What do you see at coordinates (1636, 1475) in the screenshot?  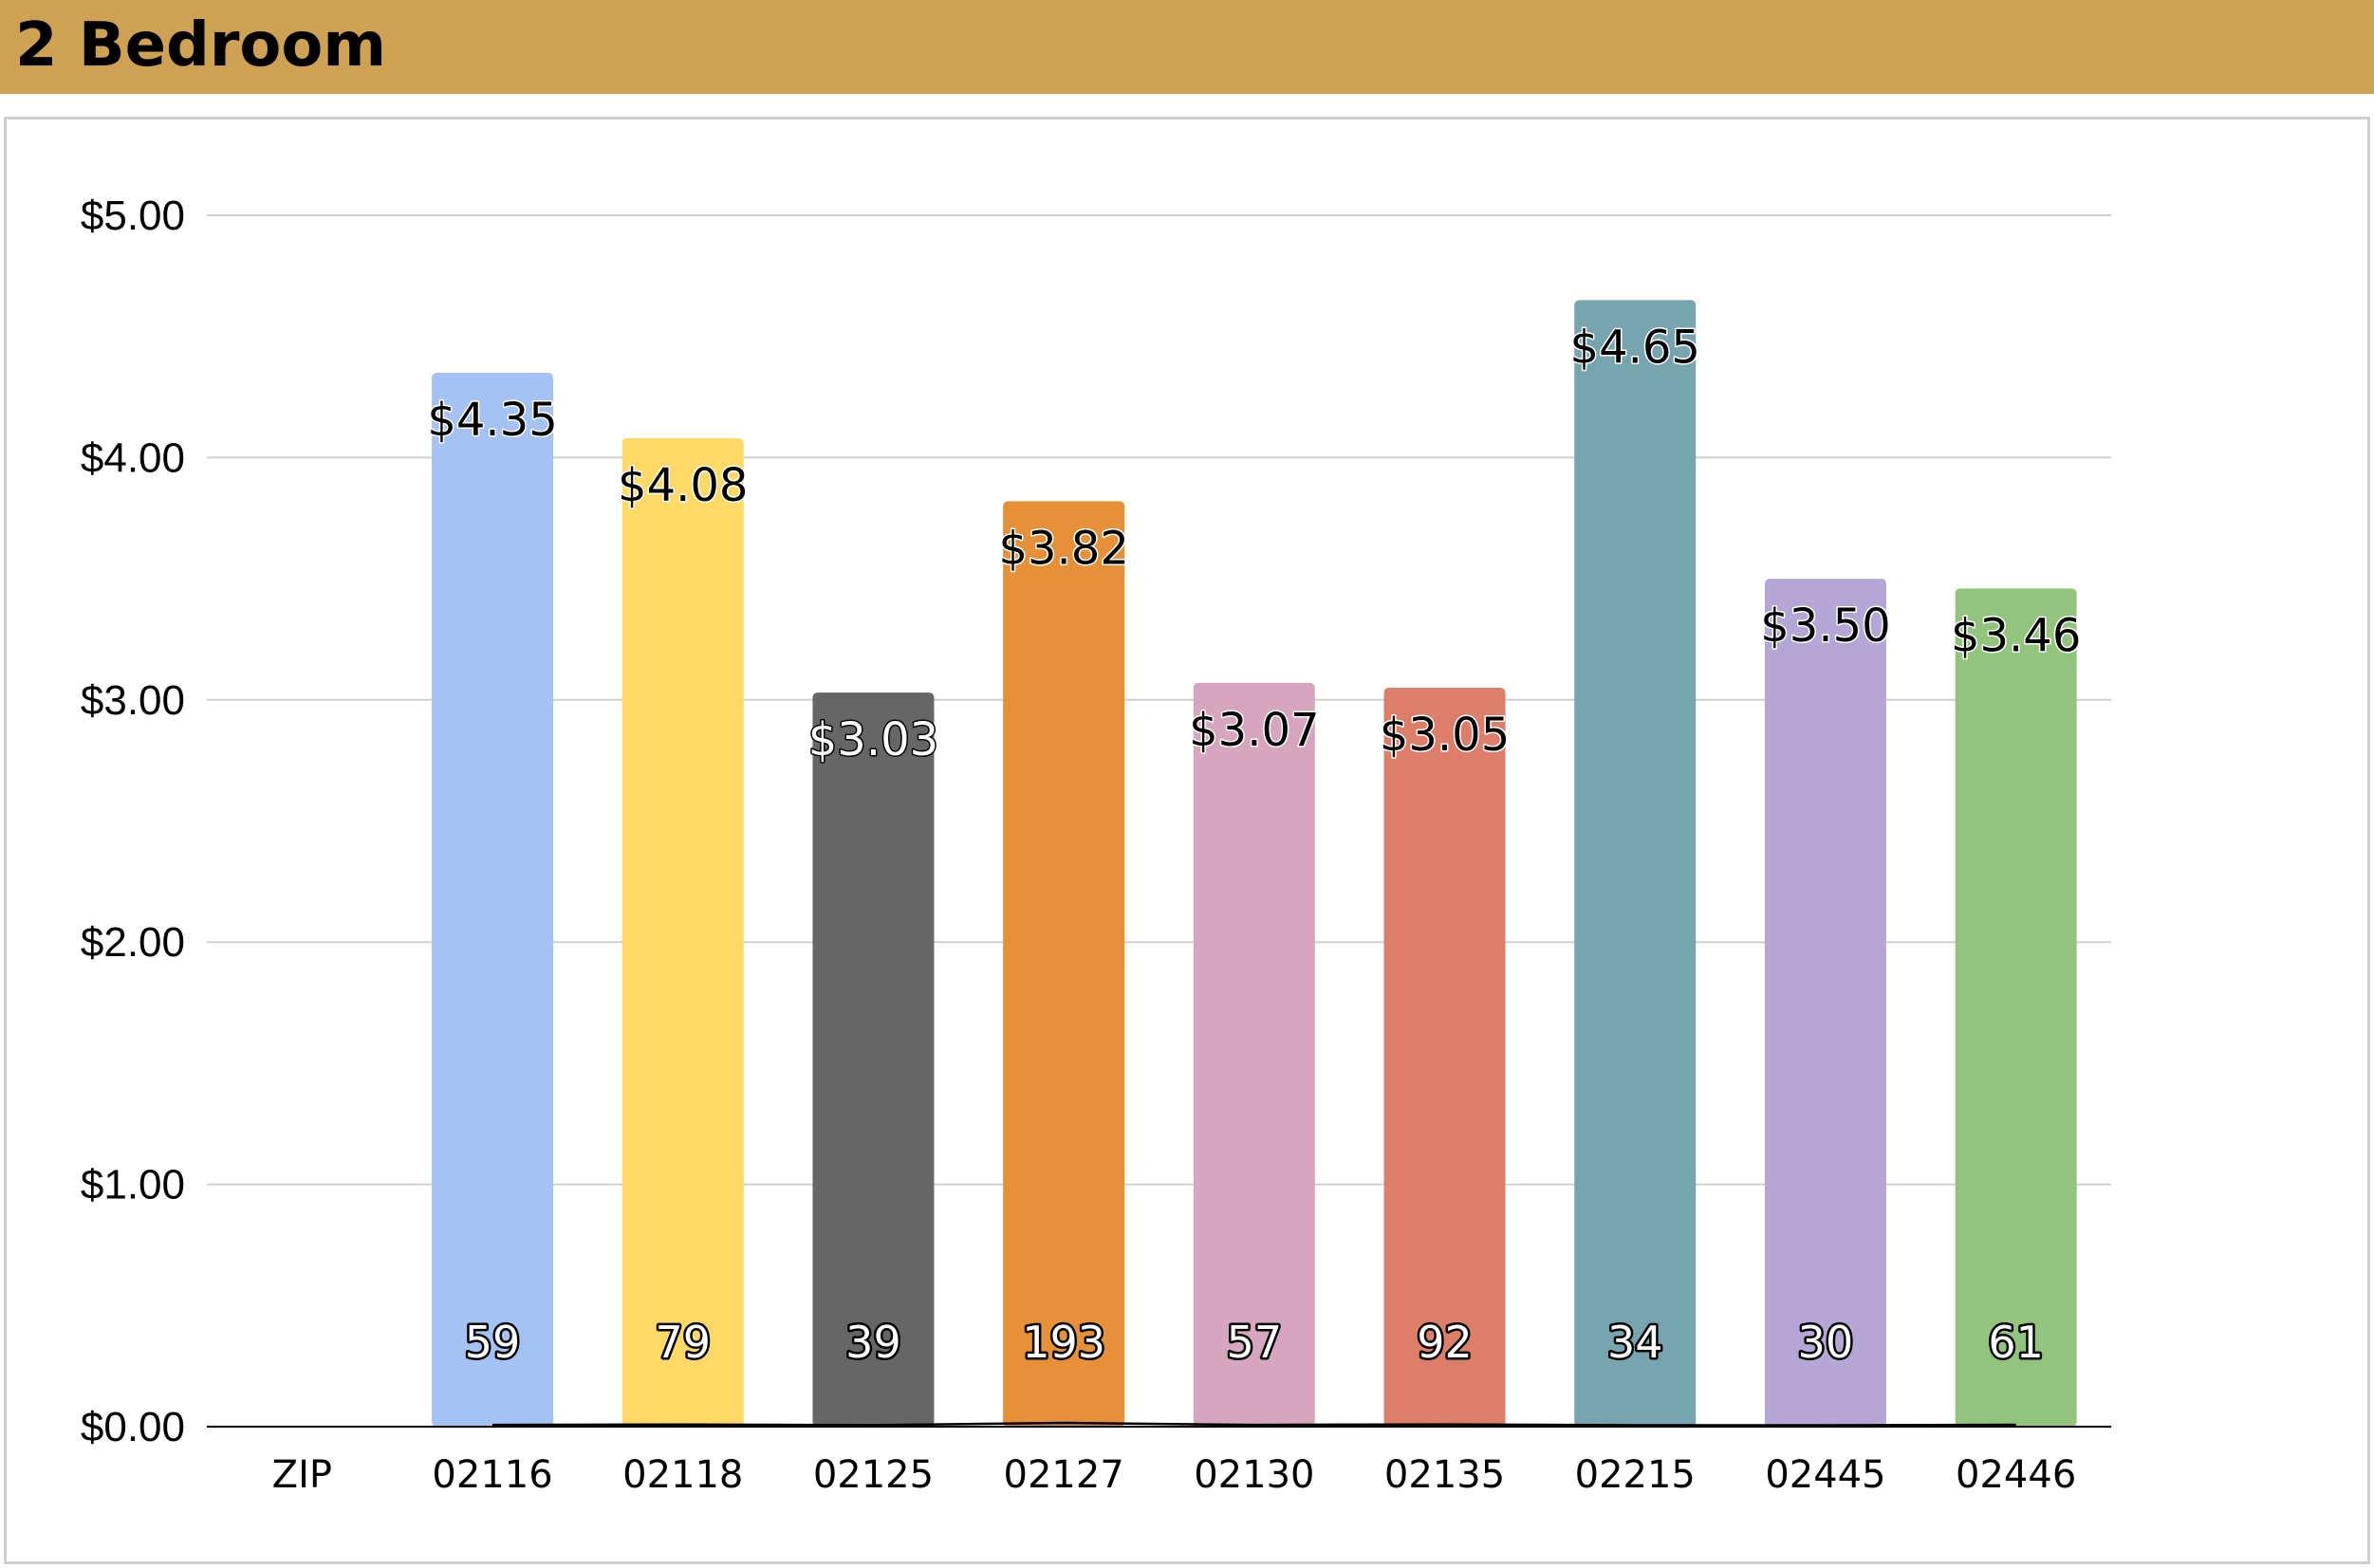 I see `x-tick-label: 02215` at bounding box center [1636, 1475].